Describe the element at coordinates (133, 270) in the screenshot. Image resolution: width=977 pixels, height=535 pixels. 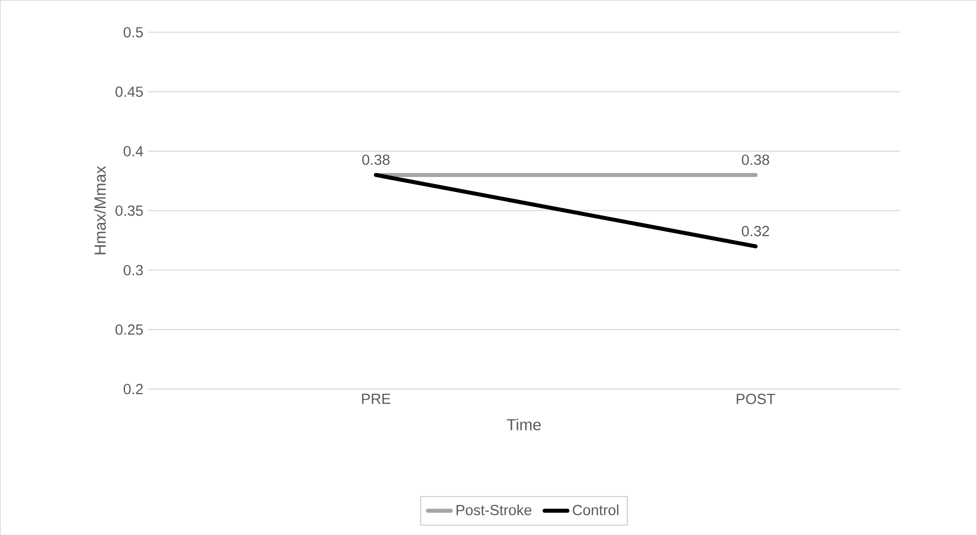
I see `y-tick-label: 0.3` at that location.